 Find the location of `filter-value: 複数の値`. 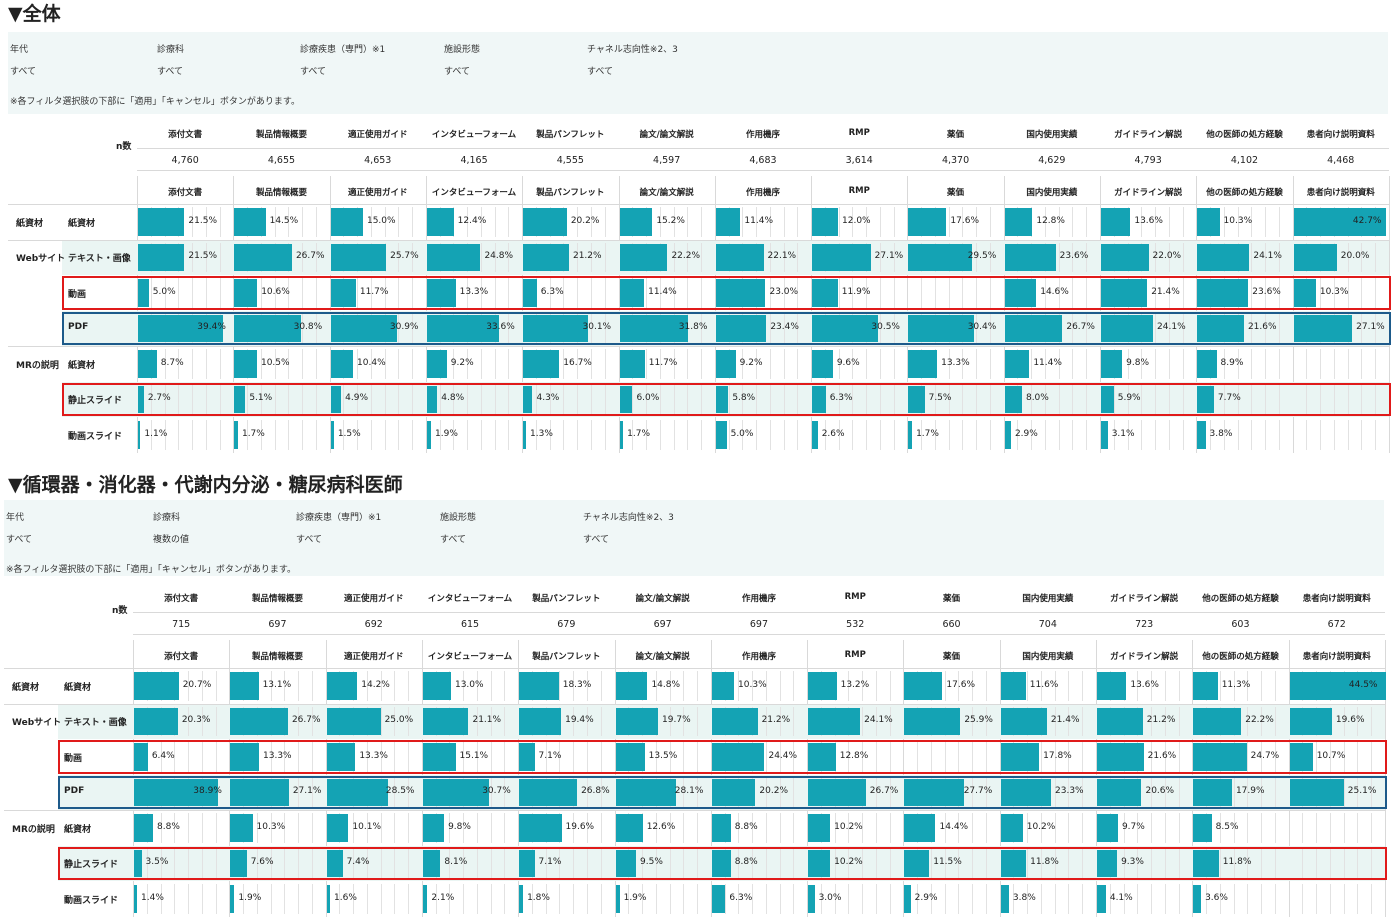

filter-value: 複数の値 is located at coordinates (171, 540).